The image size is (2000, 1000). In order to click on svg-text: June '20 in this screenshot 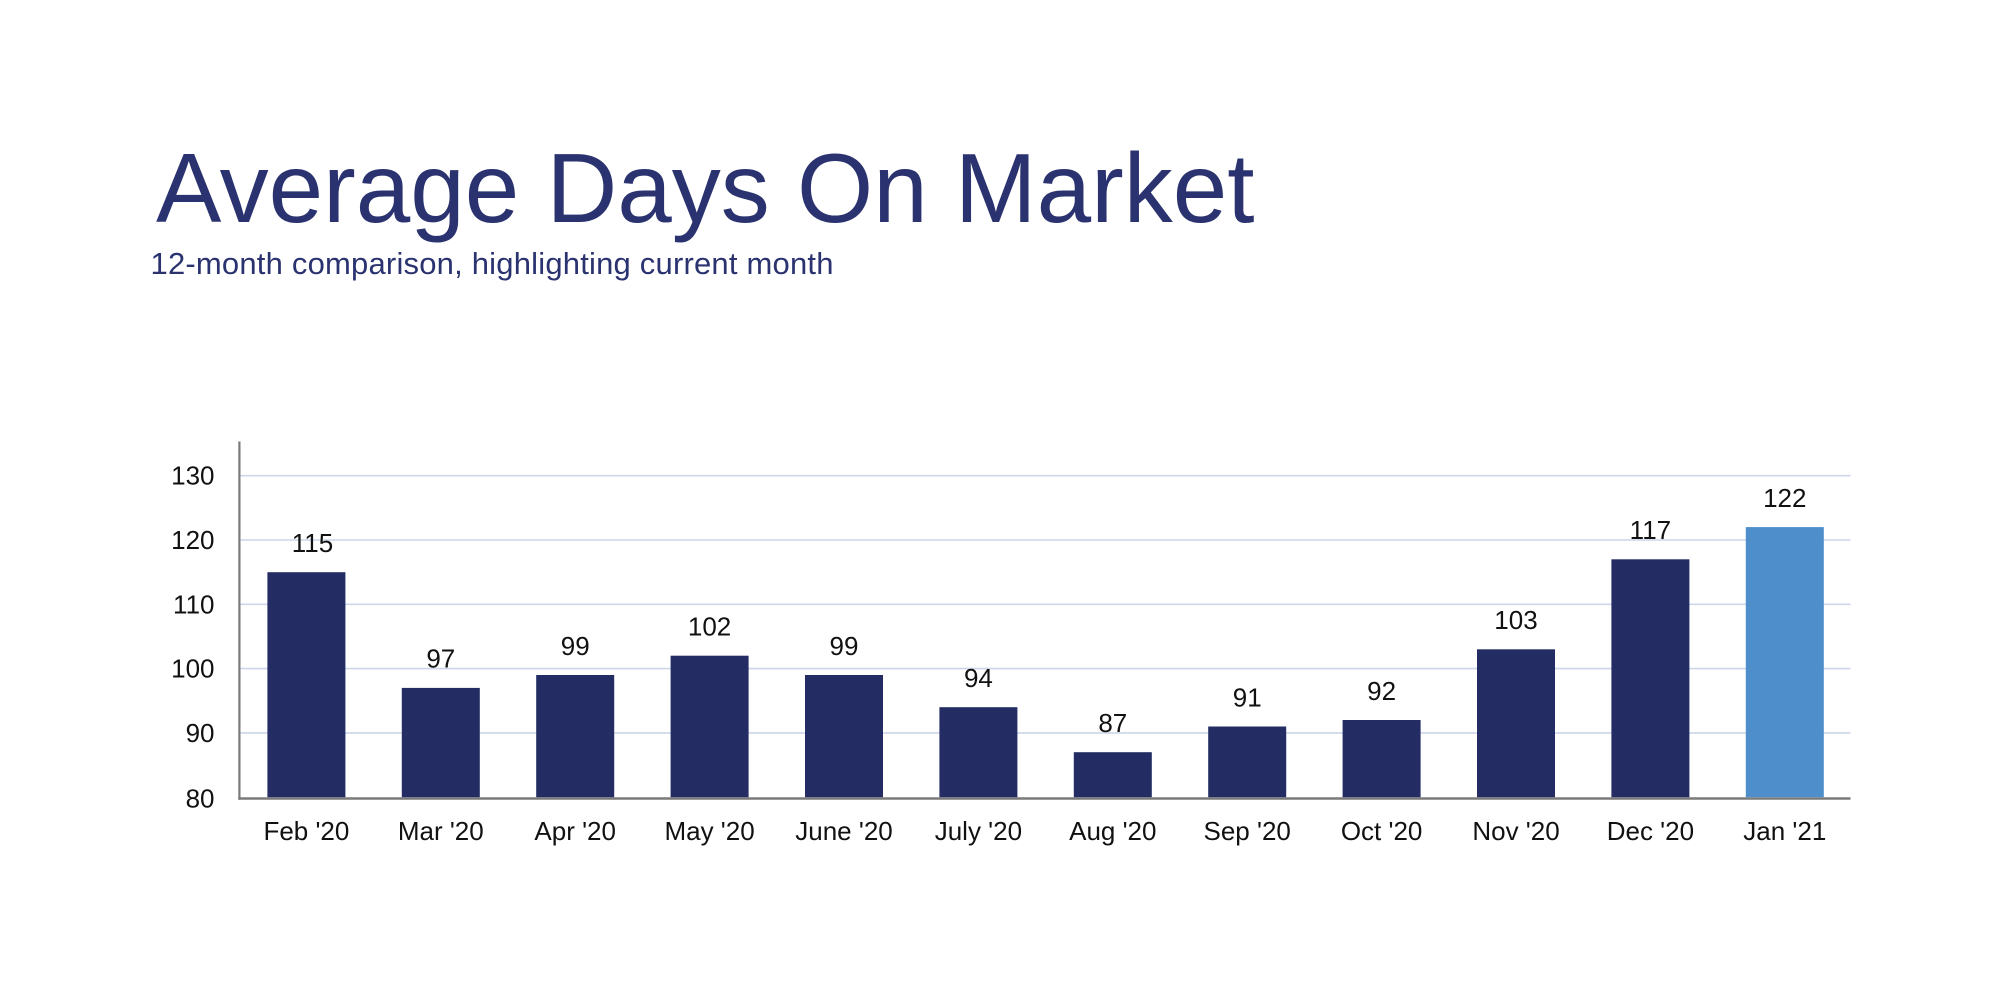, I will do `click(844, 831)`.